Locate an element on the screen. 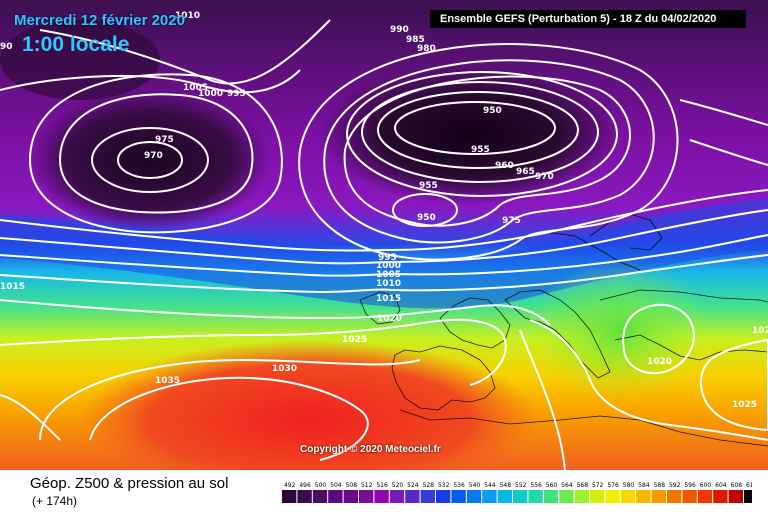 The image size is (768, 512). legend-level-label: 500 is located at coordinates (321, 485).